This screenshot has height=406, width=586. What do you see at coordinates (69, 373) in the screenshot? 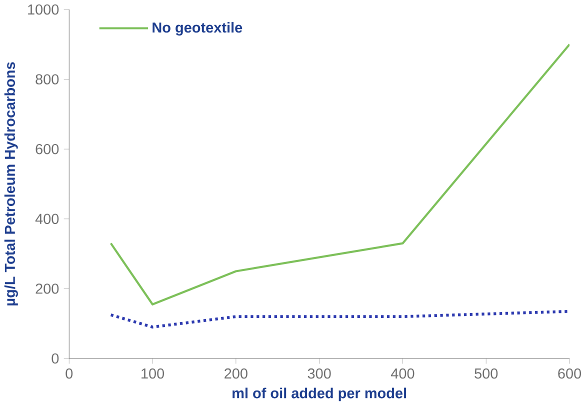
I see `x-tick-label: 0` at bounding box center [69, 373].